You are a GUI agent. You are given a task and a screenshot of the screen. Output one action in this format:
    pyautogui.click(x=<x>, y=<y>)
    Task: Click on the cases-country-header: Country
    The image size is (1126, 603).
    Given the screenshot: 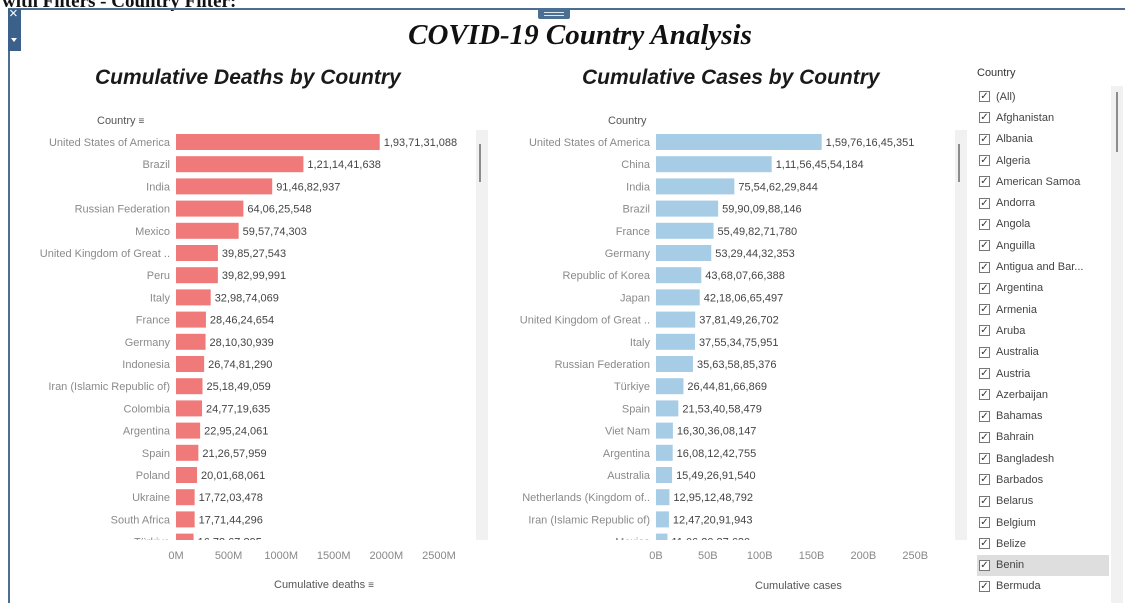 What is the action you would take?
    pyautogui.click(x=627, y=121)
    